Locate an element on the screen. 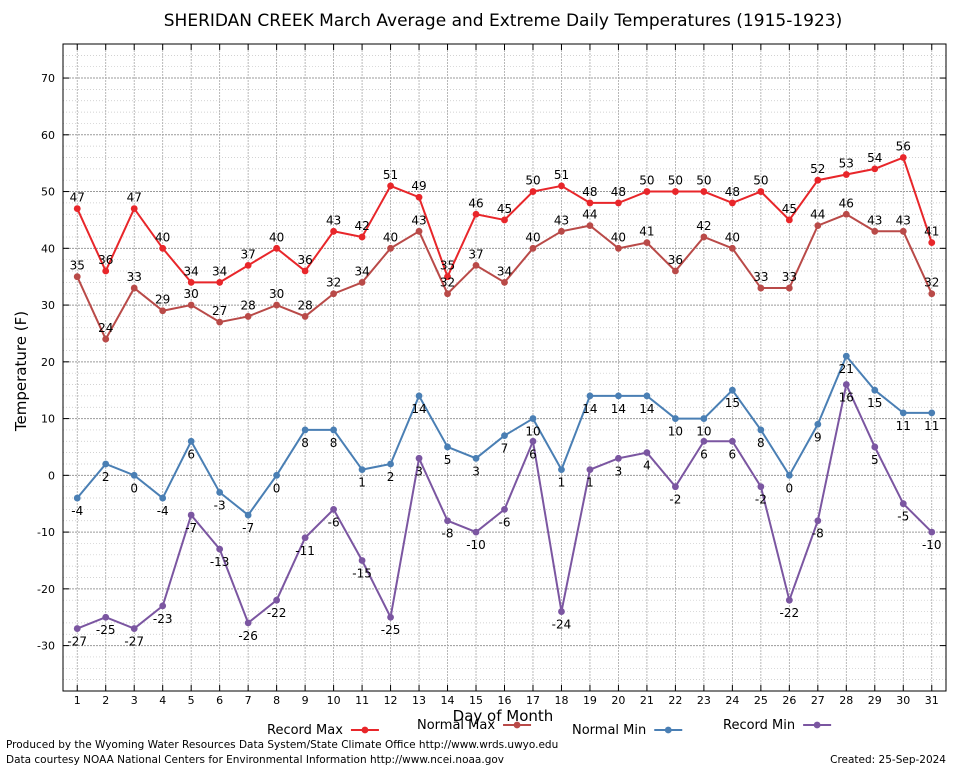 The height and width of the screenshot is (768, 954). record-max-value-label: 50 is located at coordinates (703, 181).